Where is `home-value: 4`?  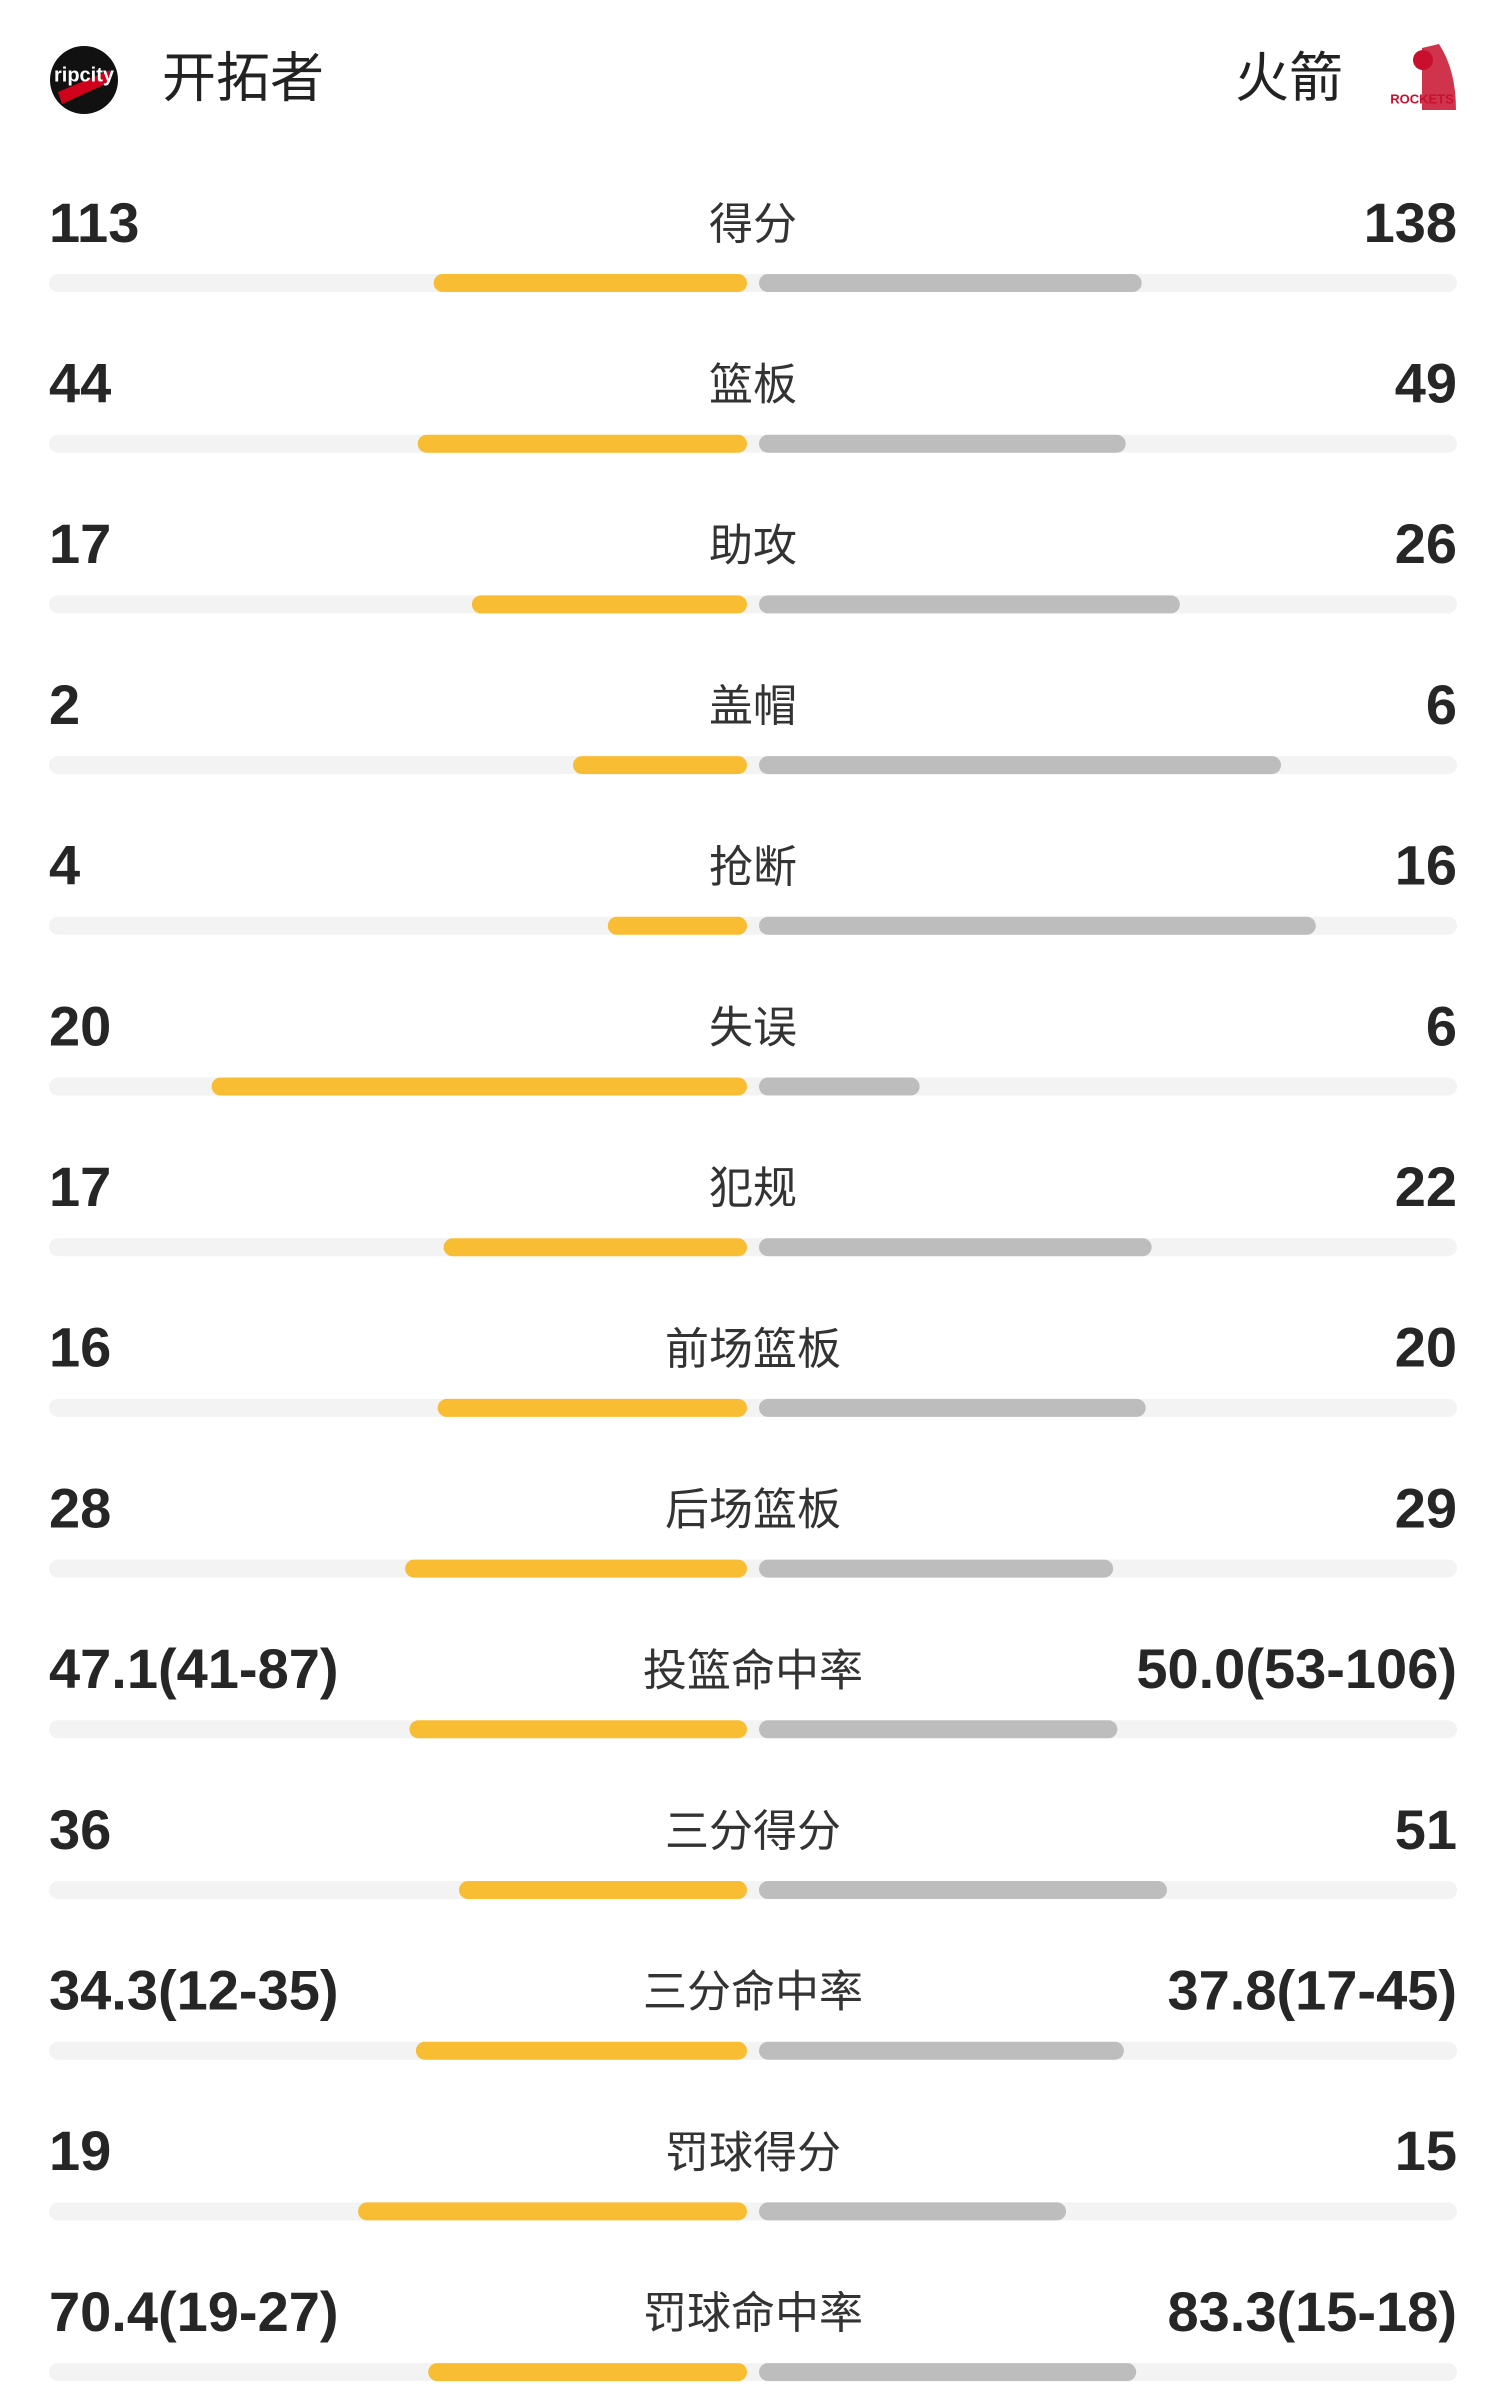
home-value: 4 is located at coordinates (64, 865).